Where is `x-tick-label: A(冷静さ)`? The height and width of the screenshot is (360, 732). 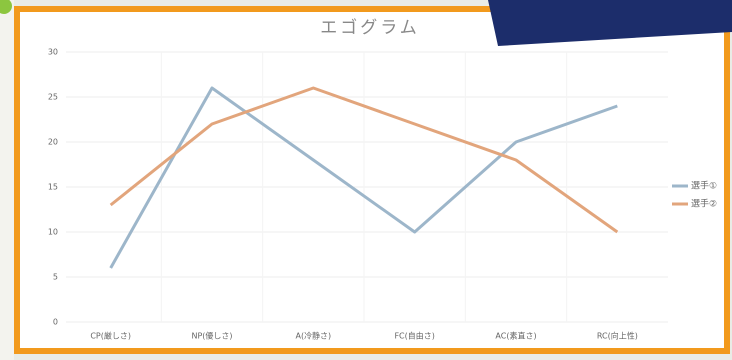 x-tick-label: A(冷静さ) is located at coordinates (313, 336).